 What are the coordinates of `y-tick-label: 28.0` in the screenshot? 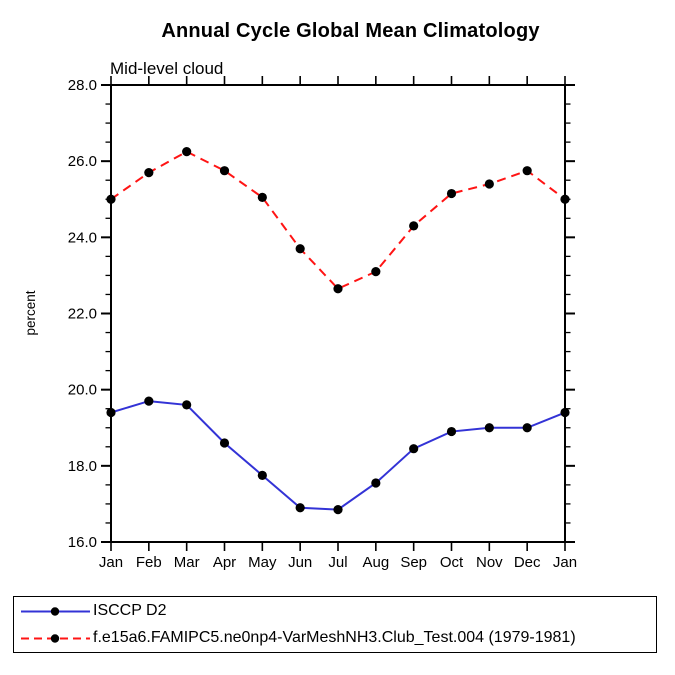 It's located at (82, 85).